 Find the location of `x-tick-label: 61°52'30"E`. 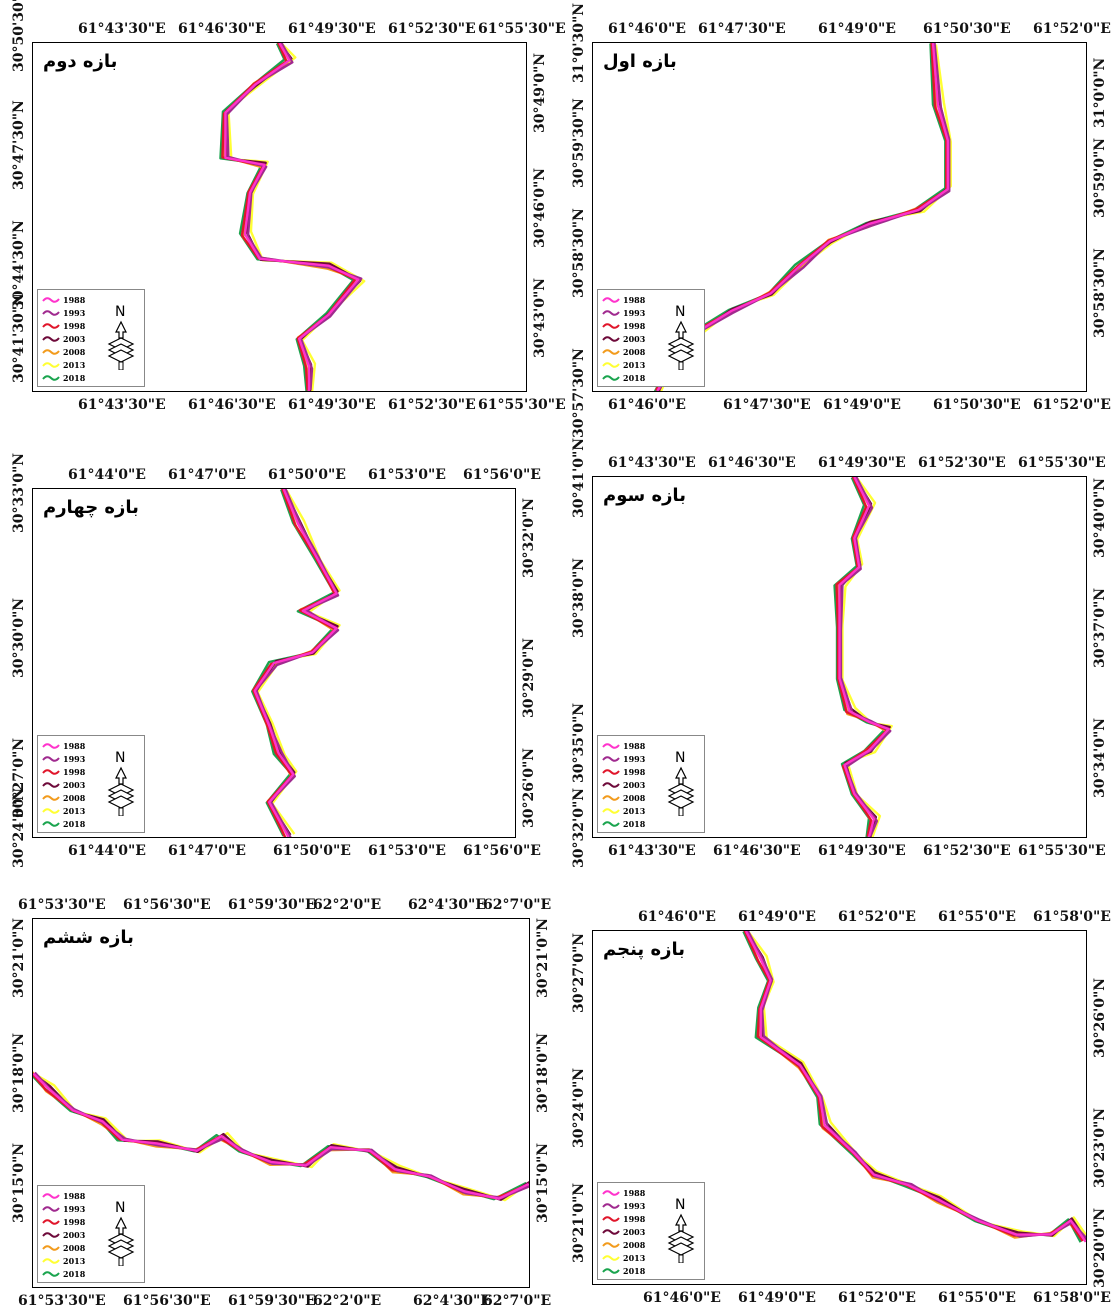

x-tick-label: 61°52'30"E is located at coordinates (962, 463).